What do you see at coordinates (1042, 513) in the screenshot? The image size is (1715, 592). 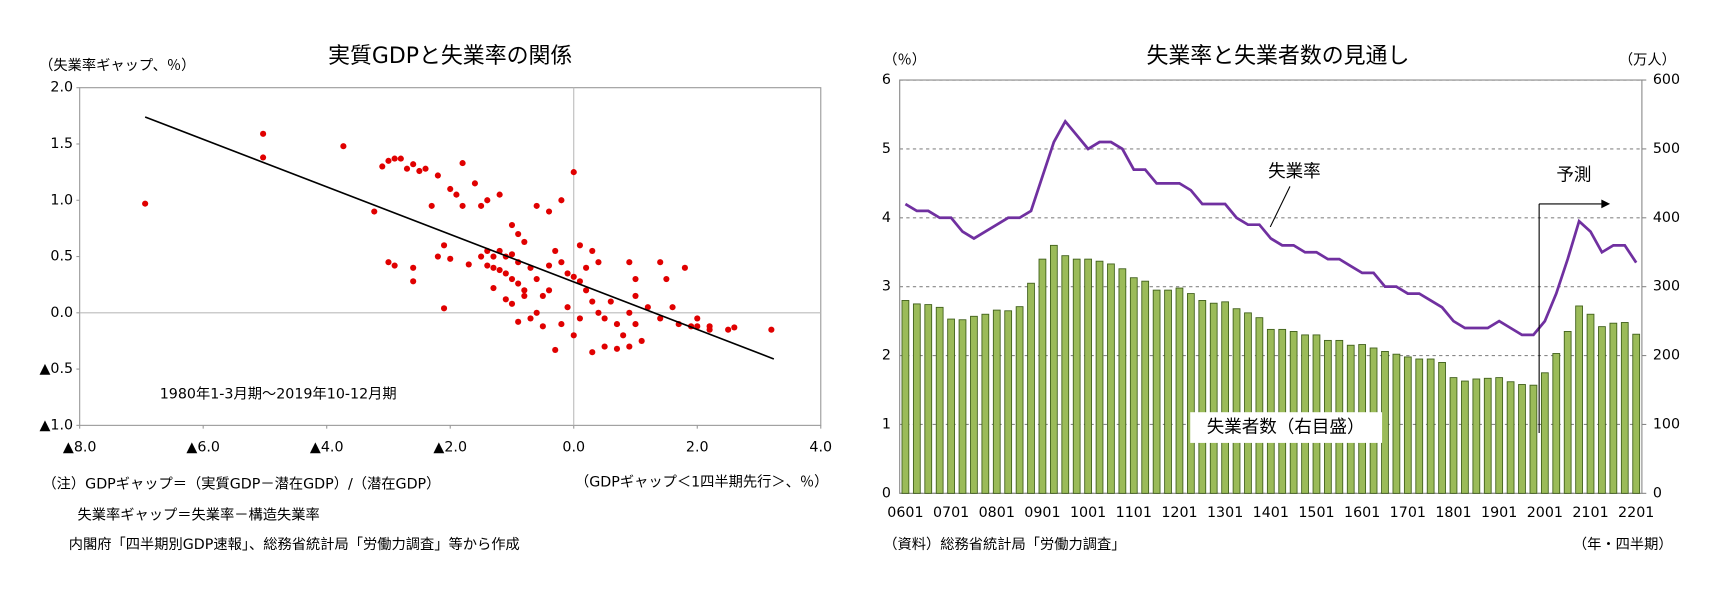 I see `x-tick-label: 0901` at bounding box center [1042, 513].